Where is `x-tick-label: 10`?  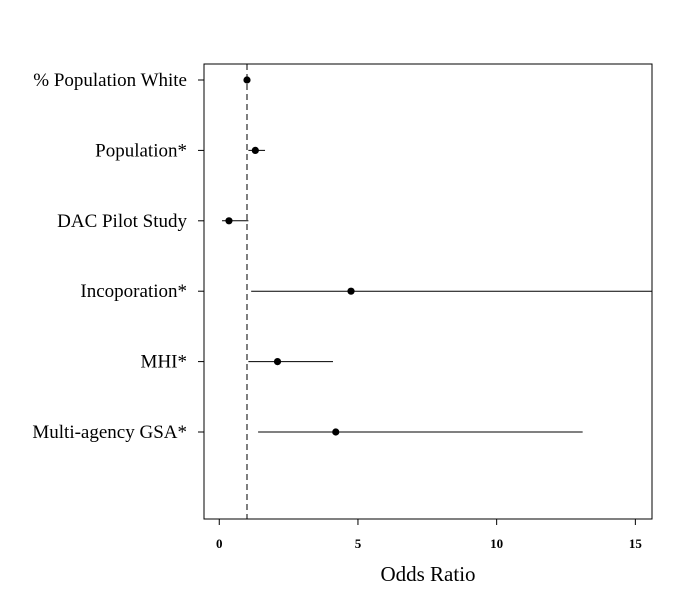
x-tick-label: 10 is located at coordinates (496, 543).